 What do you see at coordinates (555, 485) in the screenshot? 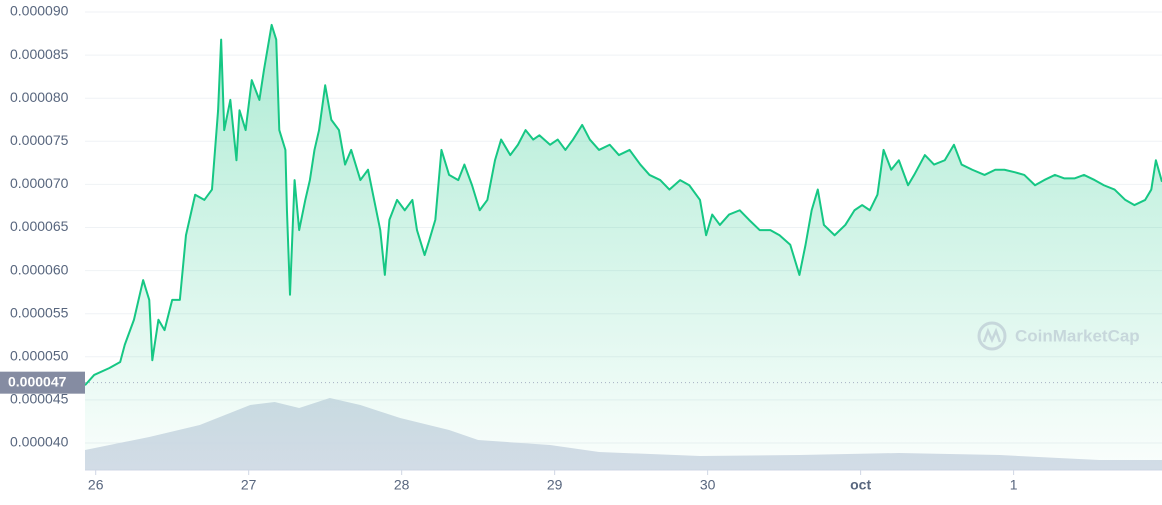
I see `x-tick-label: 29` at bounding box center [555, 485].